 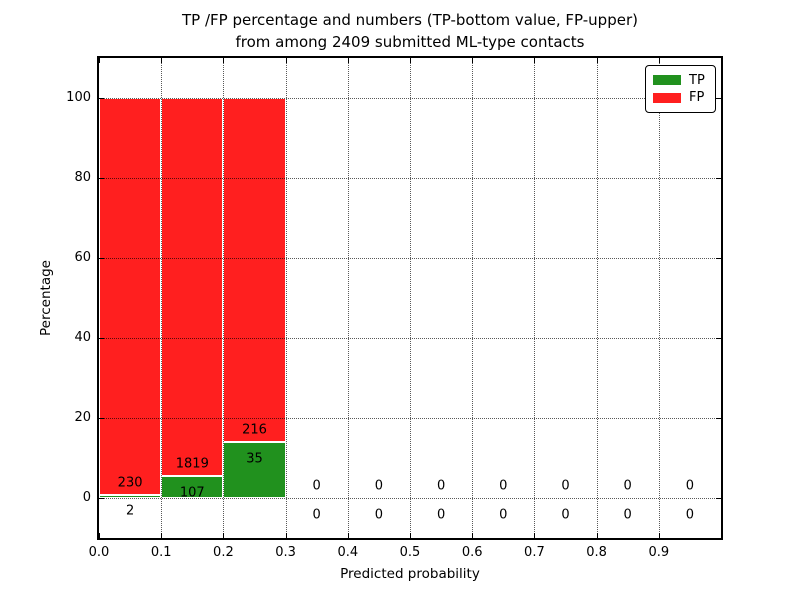 What do you see at coordinates (223, 552) in the screenshot?
I see `x-tick-label: 0.2` at bounding box center [223, 552].